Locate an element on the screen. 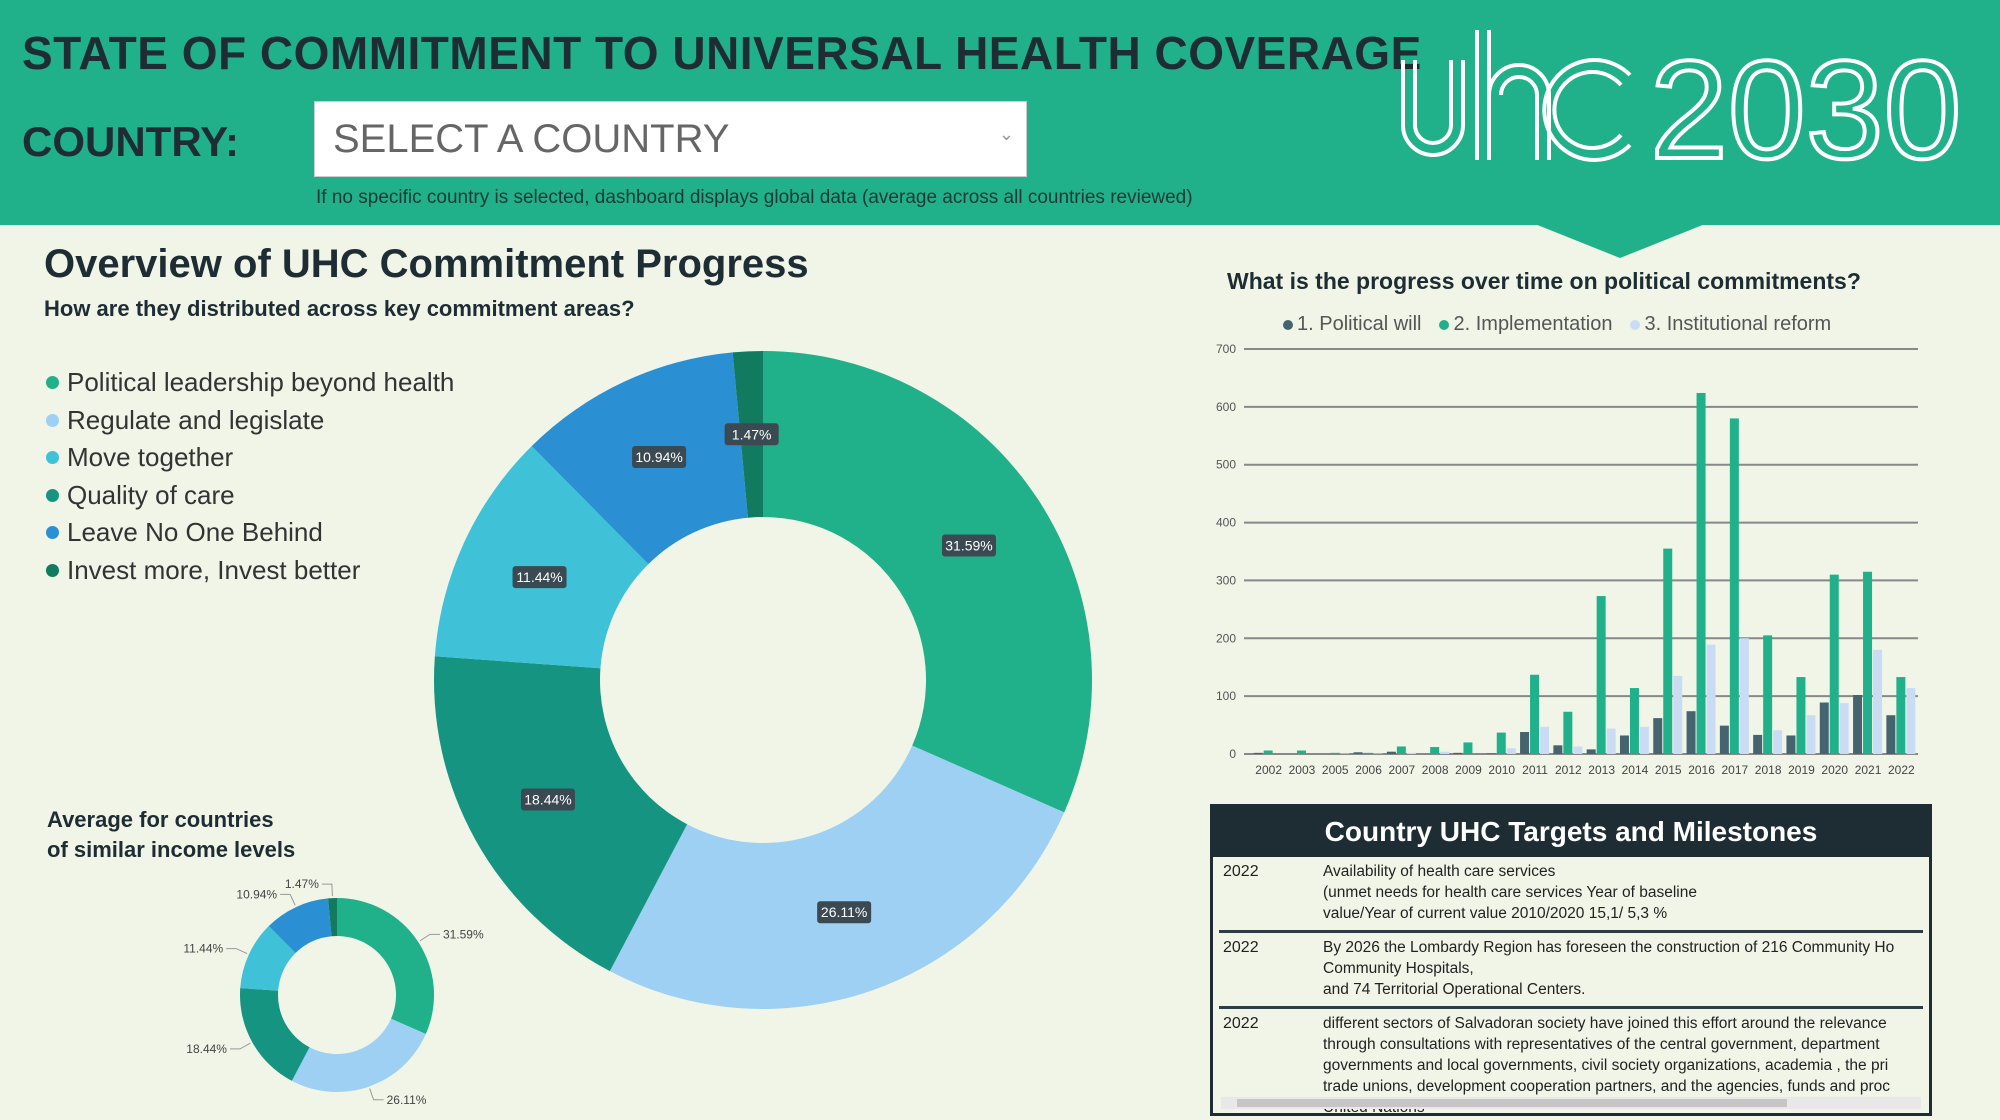 This screenshot has height=1120, width=2000. y-tick-label: 0 is located at coordinates (1232, 754).